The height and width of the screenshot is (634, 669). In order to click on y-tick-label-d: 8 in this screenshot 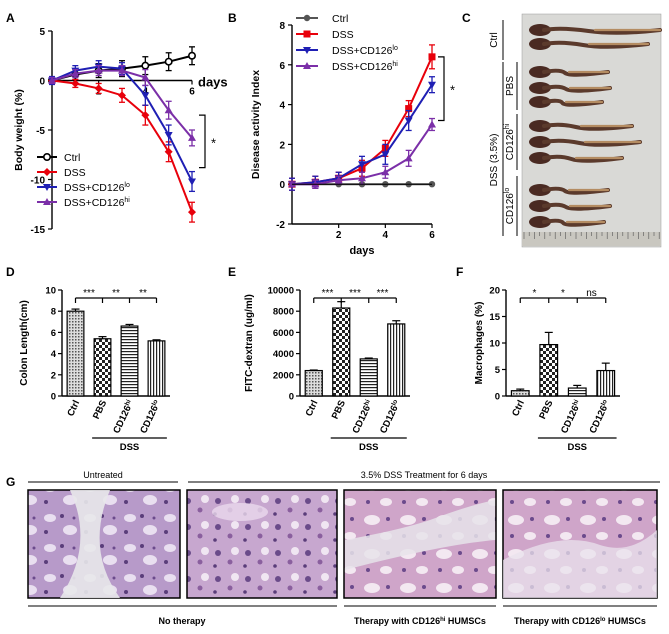, I will do `click(53, 312)`.